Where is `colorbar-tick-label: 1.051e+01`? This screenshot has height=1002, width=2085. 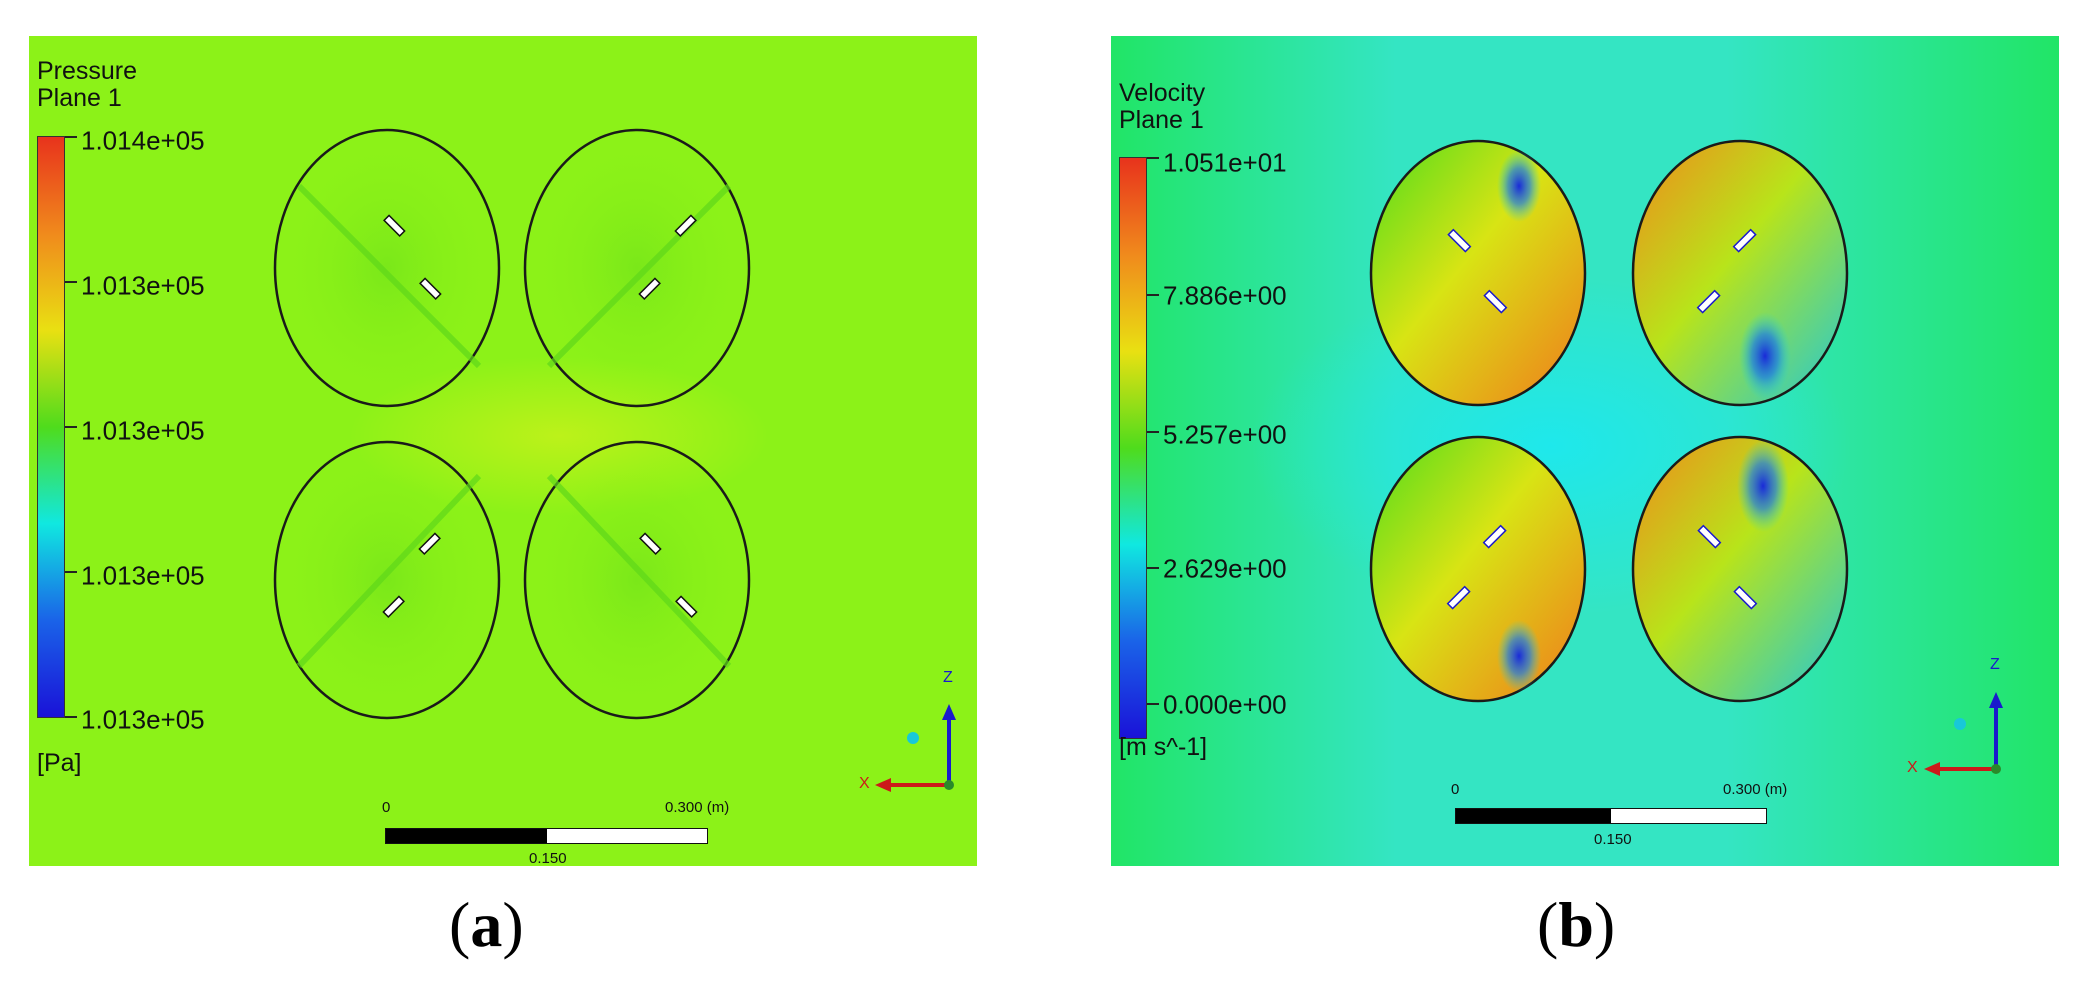 colorbar-tick-label: 1.051e+01 is located at coordinates (1225, 162).